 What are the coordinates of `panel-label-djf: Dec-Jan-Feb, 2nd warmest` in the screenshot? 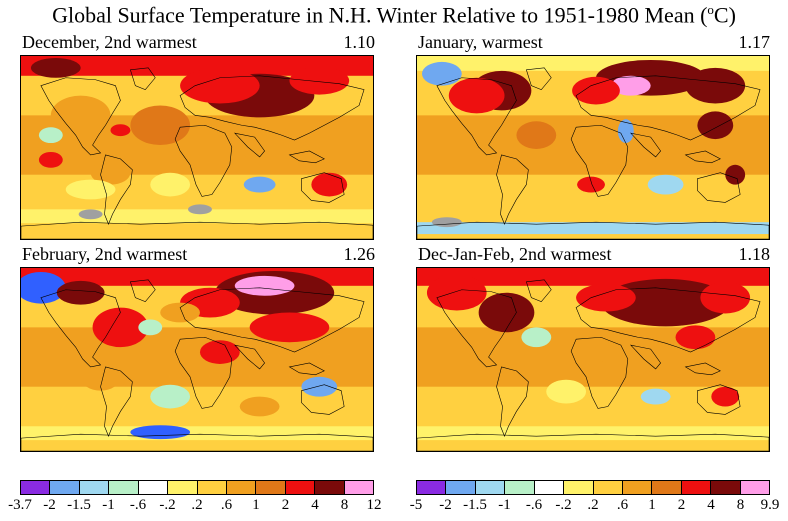 It's located at (515, 254).